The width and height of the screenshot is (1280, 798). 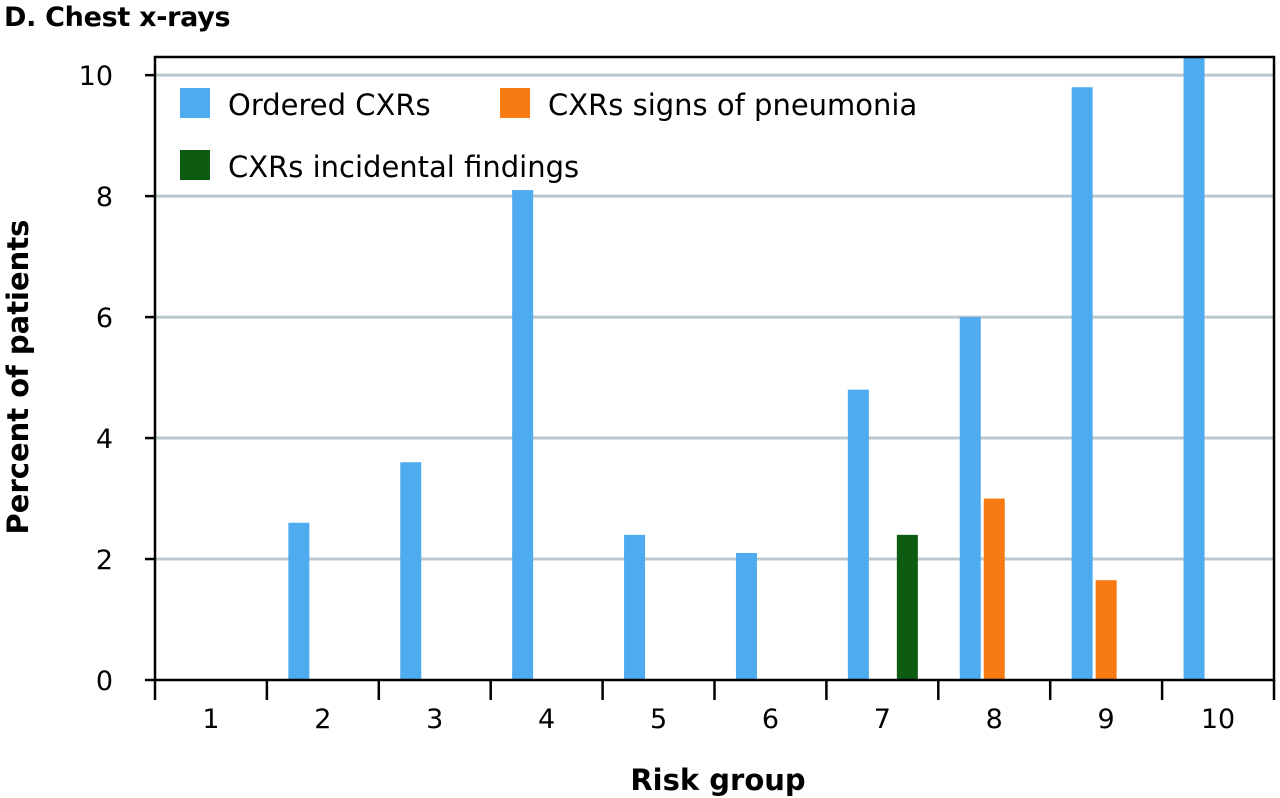 What do you see at coordinates (104, 318) in the screenshot?
I see `y-tick-label-6: 6` at bounding box center [104, 318].